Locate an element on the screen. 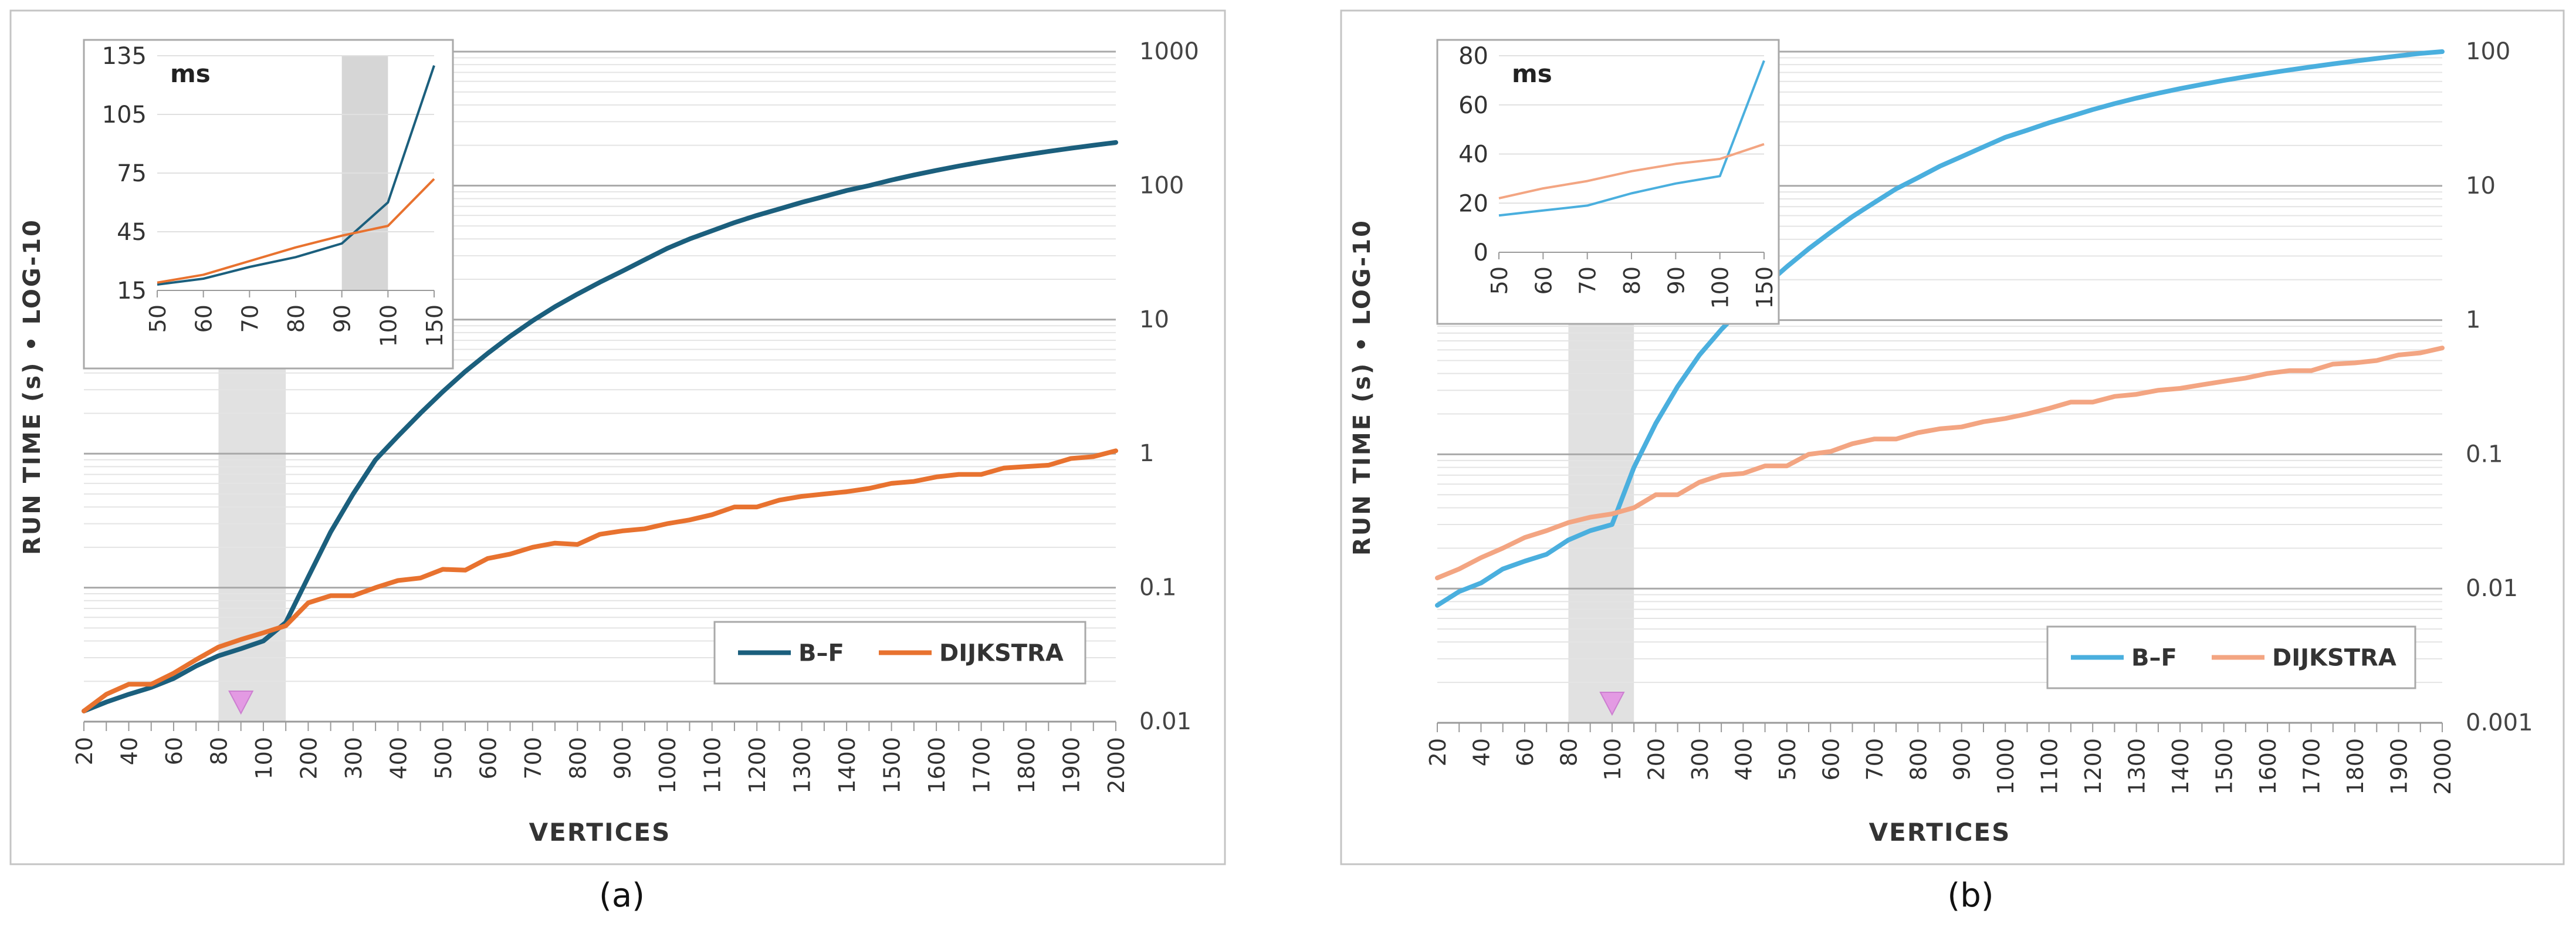 This screenshot has height=944, width=2576. inset-y-tick-label: 75 is located at coordinates (132, 173).